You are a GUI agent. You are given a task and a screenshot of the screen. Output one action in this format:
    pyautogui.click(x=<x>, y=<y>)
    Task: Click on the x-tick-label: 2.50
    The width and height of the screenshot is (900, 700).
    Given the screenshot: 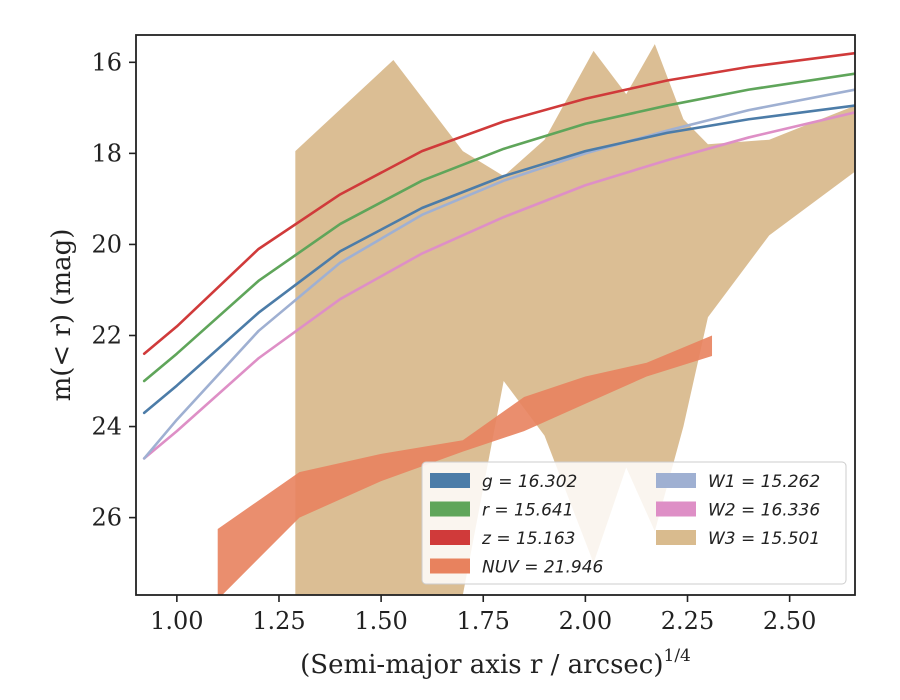 What is the action you would take?
    pyautogui.click(x=789, y=621)
    